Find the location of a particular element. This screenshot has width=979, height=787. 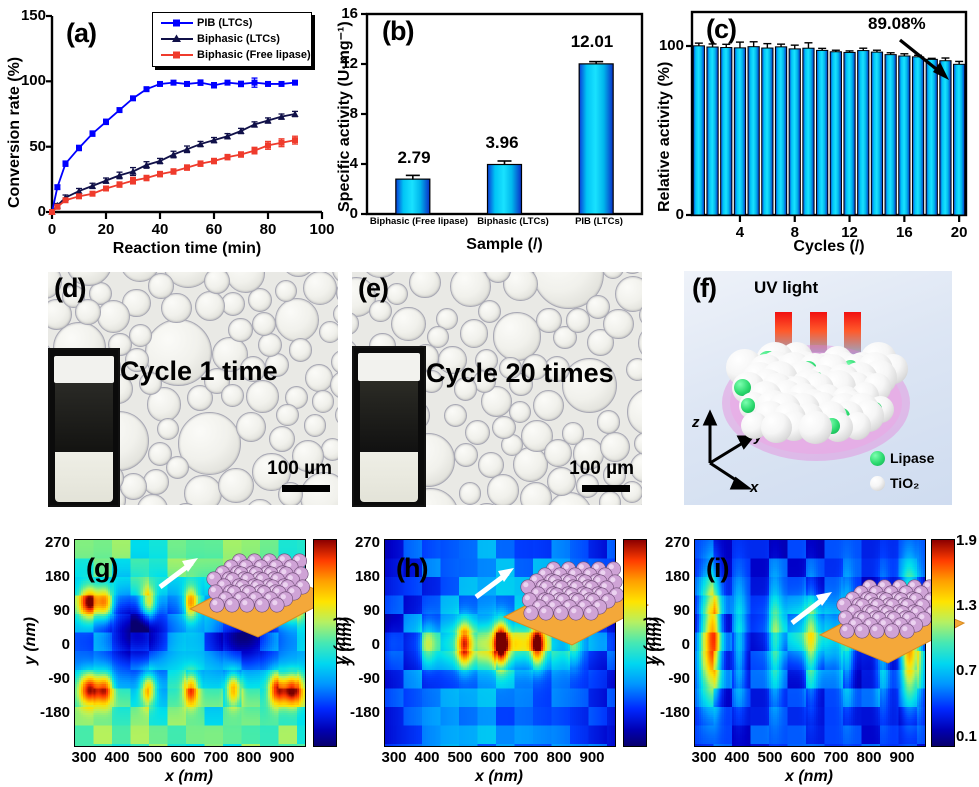

panel-i-ylabel: y (nm) is located at coordinates (651, 641).